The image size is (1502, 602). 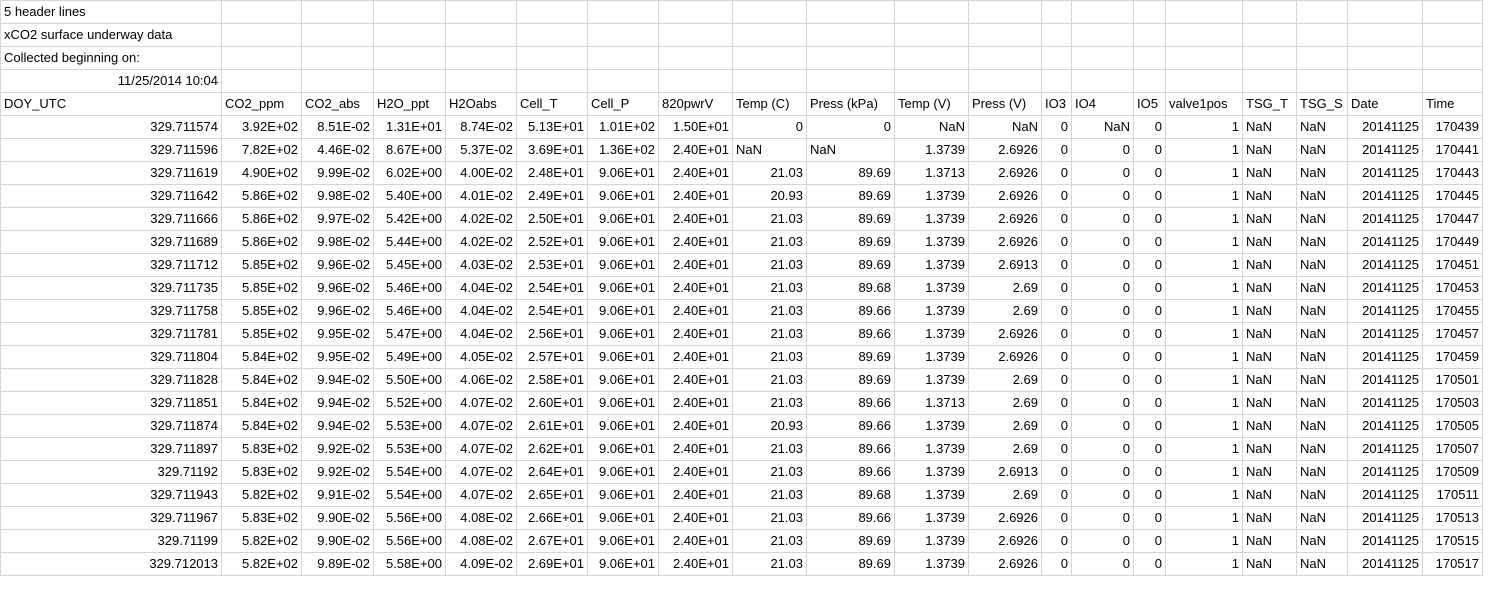 What do you see at coordinates (1452, 357) in the screenshot?
I see `table-cell: 170459` at bounding box center [1452, 357].